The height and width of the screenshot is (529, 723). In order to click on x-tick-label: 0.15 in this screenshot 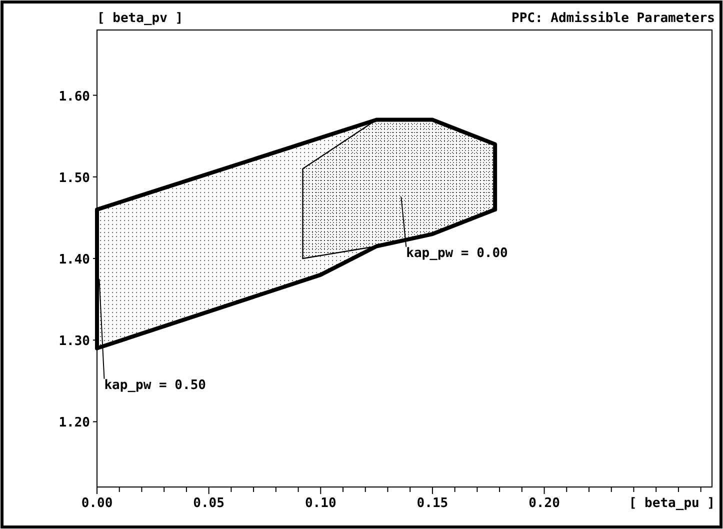, I will do `click(432, 503)`.